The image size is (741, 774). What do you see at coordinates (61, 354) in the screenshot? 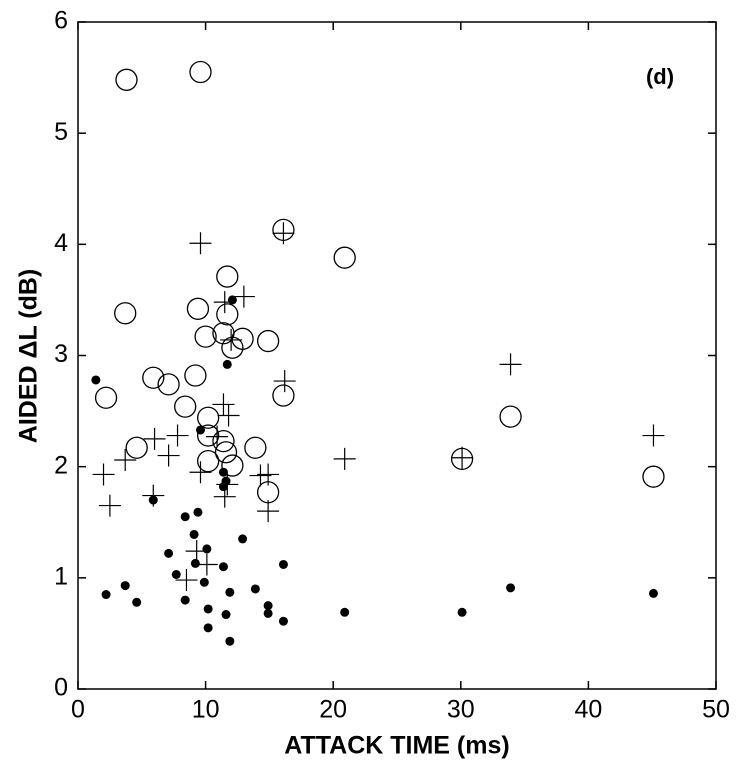
I see `y-tick-label: 3` at bounding box center [61, 354].